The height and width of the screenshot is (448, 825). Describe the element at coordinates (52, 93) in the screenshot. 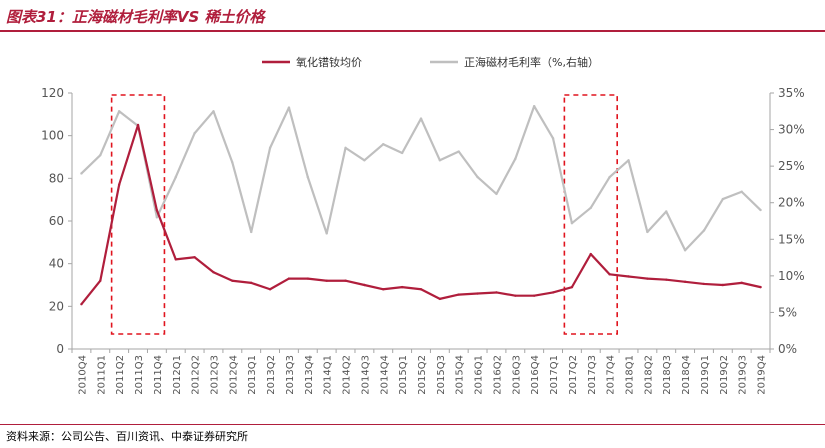

I see `y-left-tick-label: 120` at that location.